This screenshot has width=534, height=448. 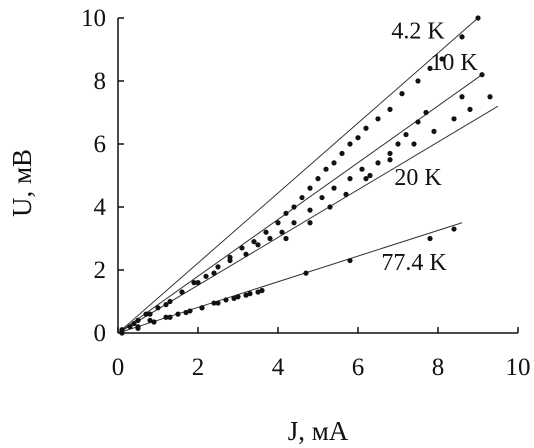 I want to click on x-tick-label: 8, so click(x=438, y=367).